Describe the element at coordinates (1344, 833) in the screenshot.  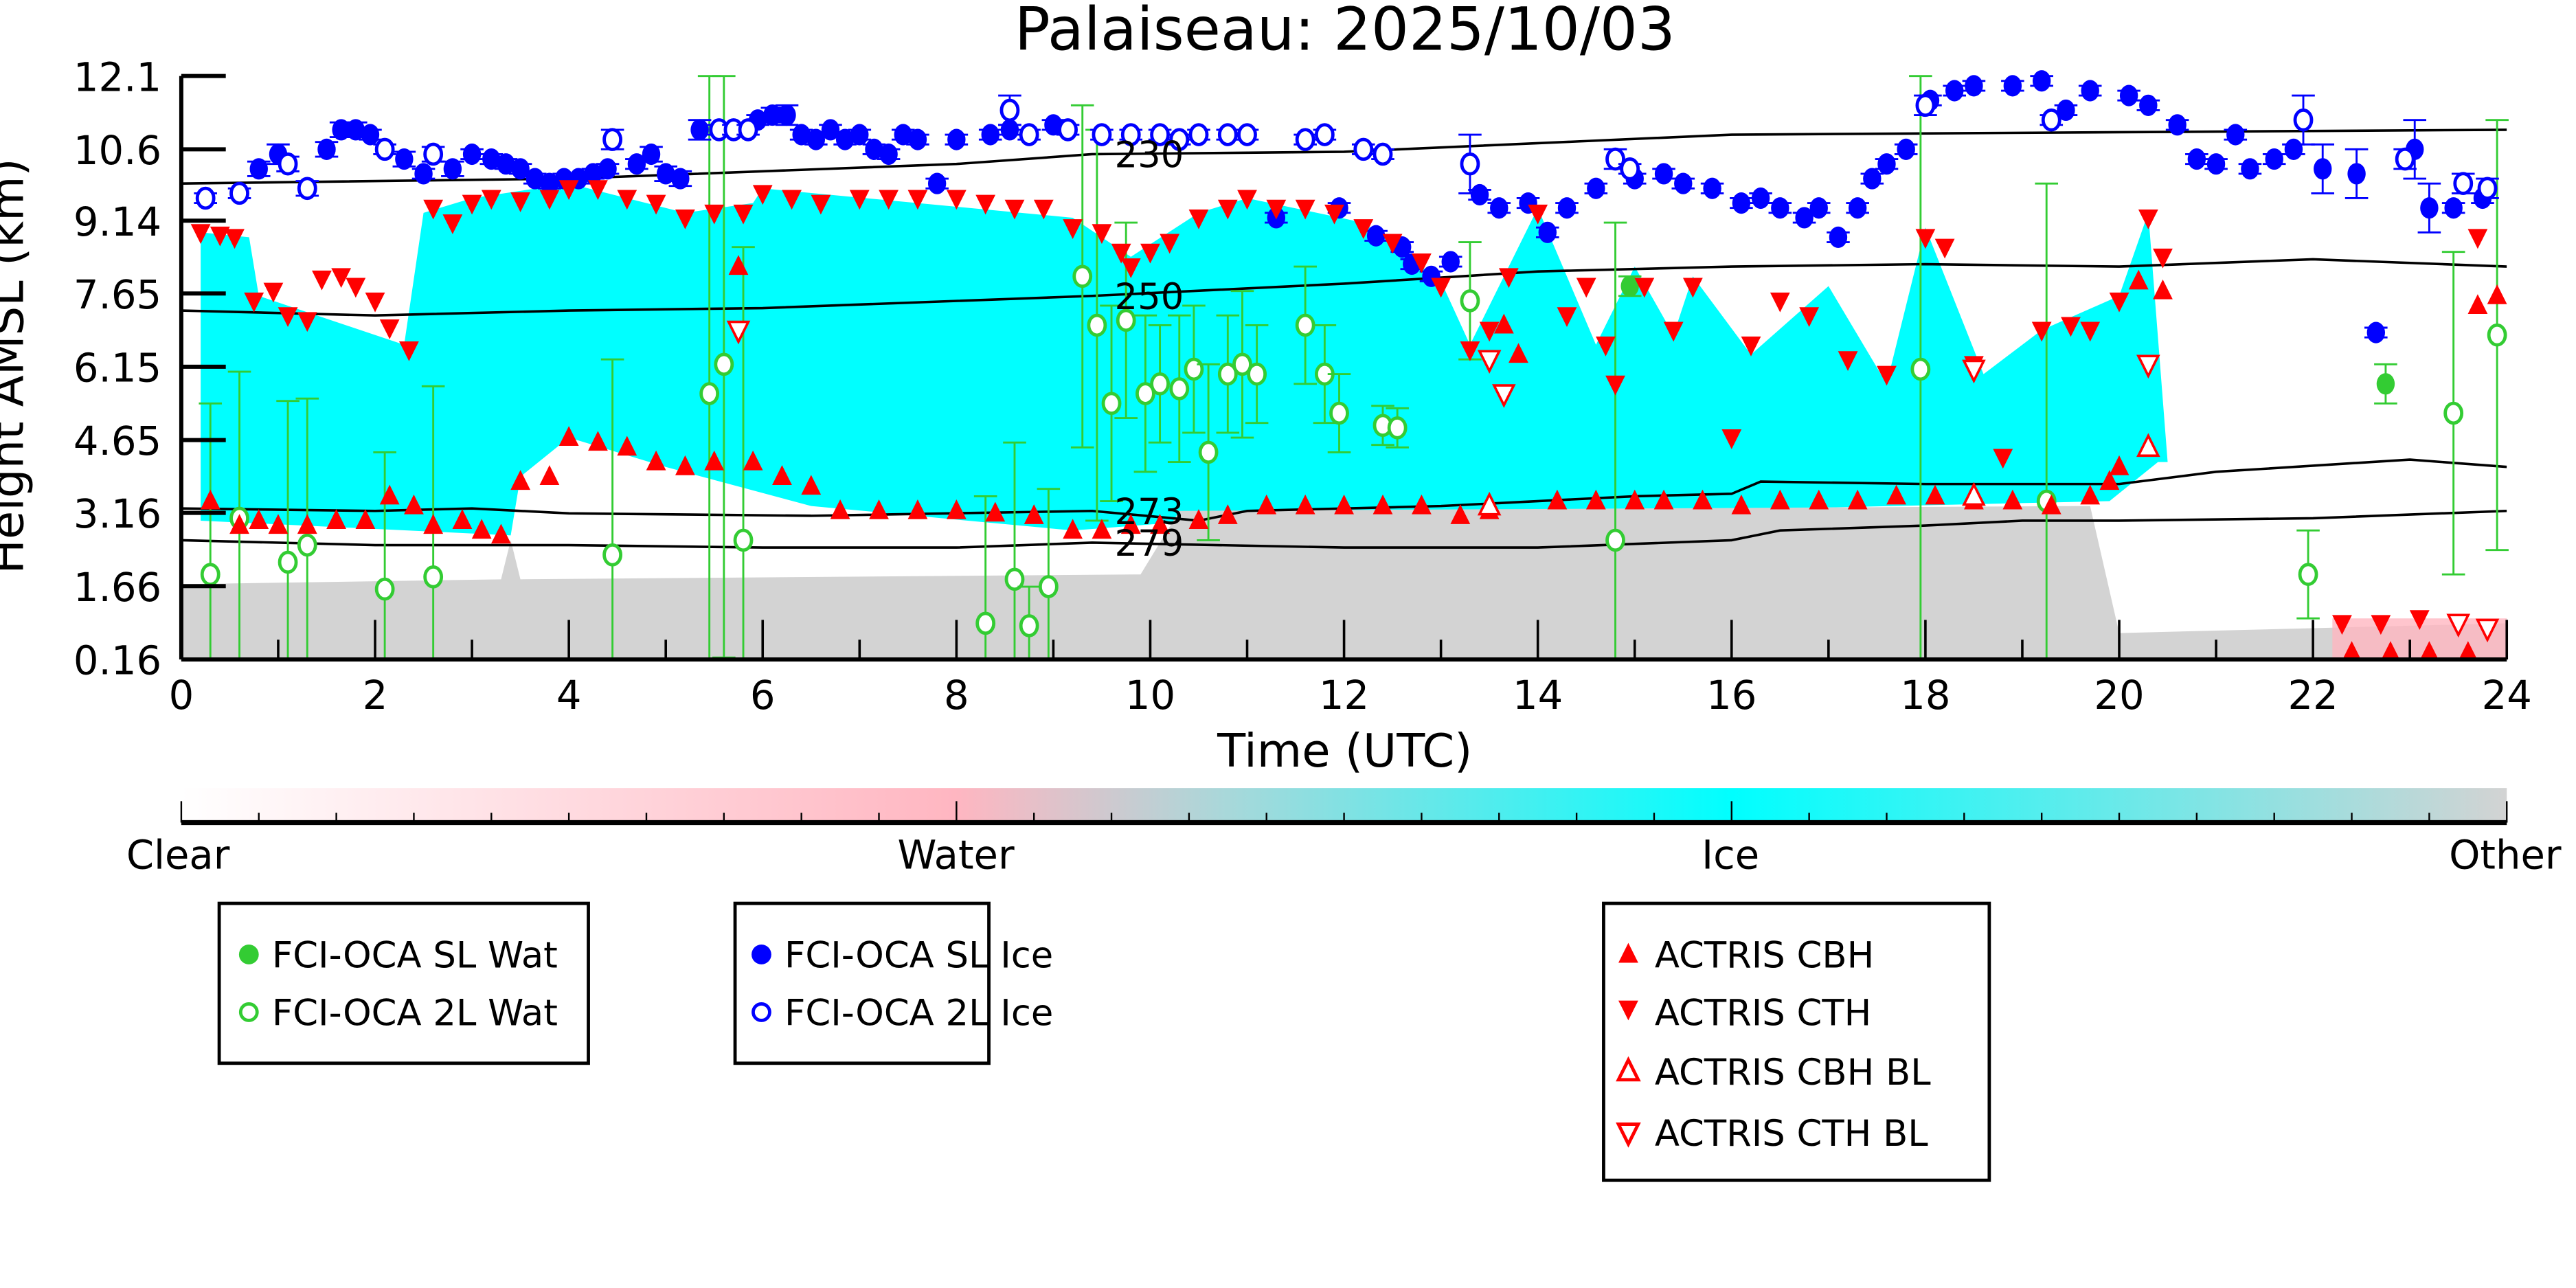
I see `colorbar: Clear Water Ice Other` at that location.